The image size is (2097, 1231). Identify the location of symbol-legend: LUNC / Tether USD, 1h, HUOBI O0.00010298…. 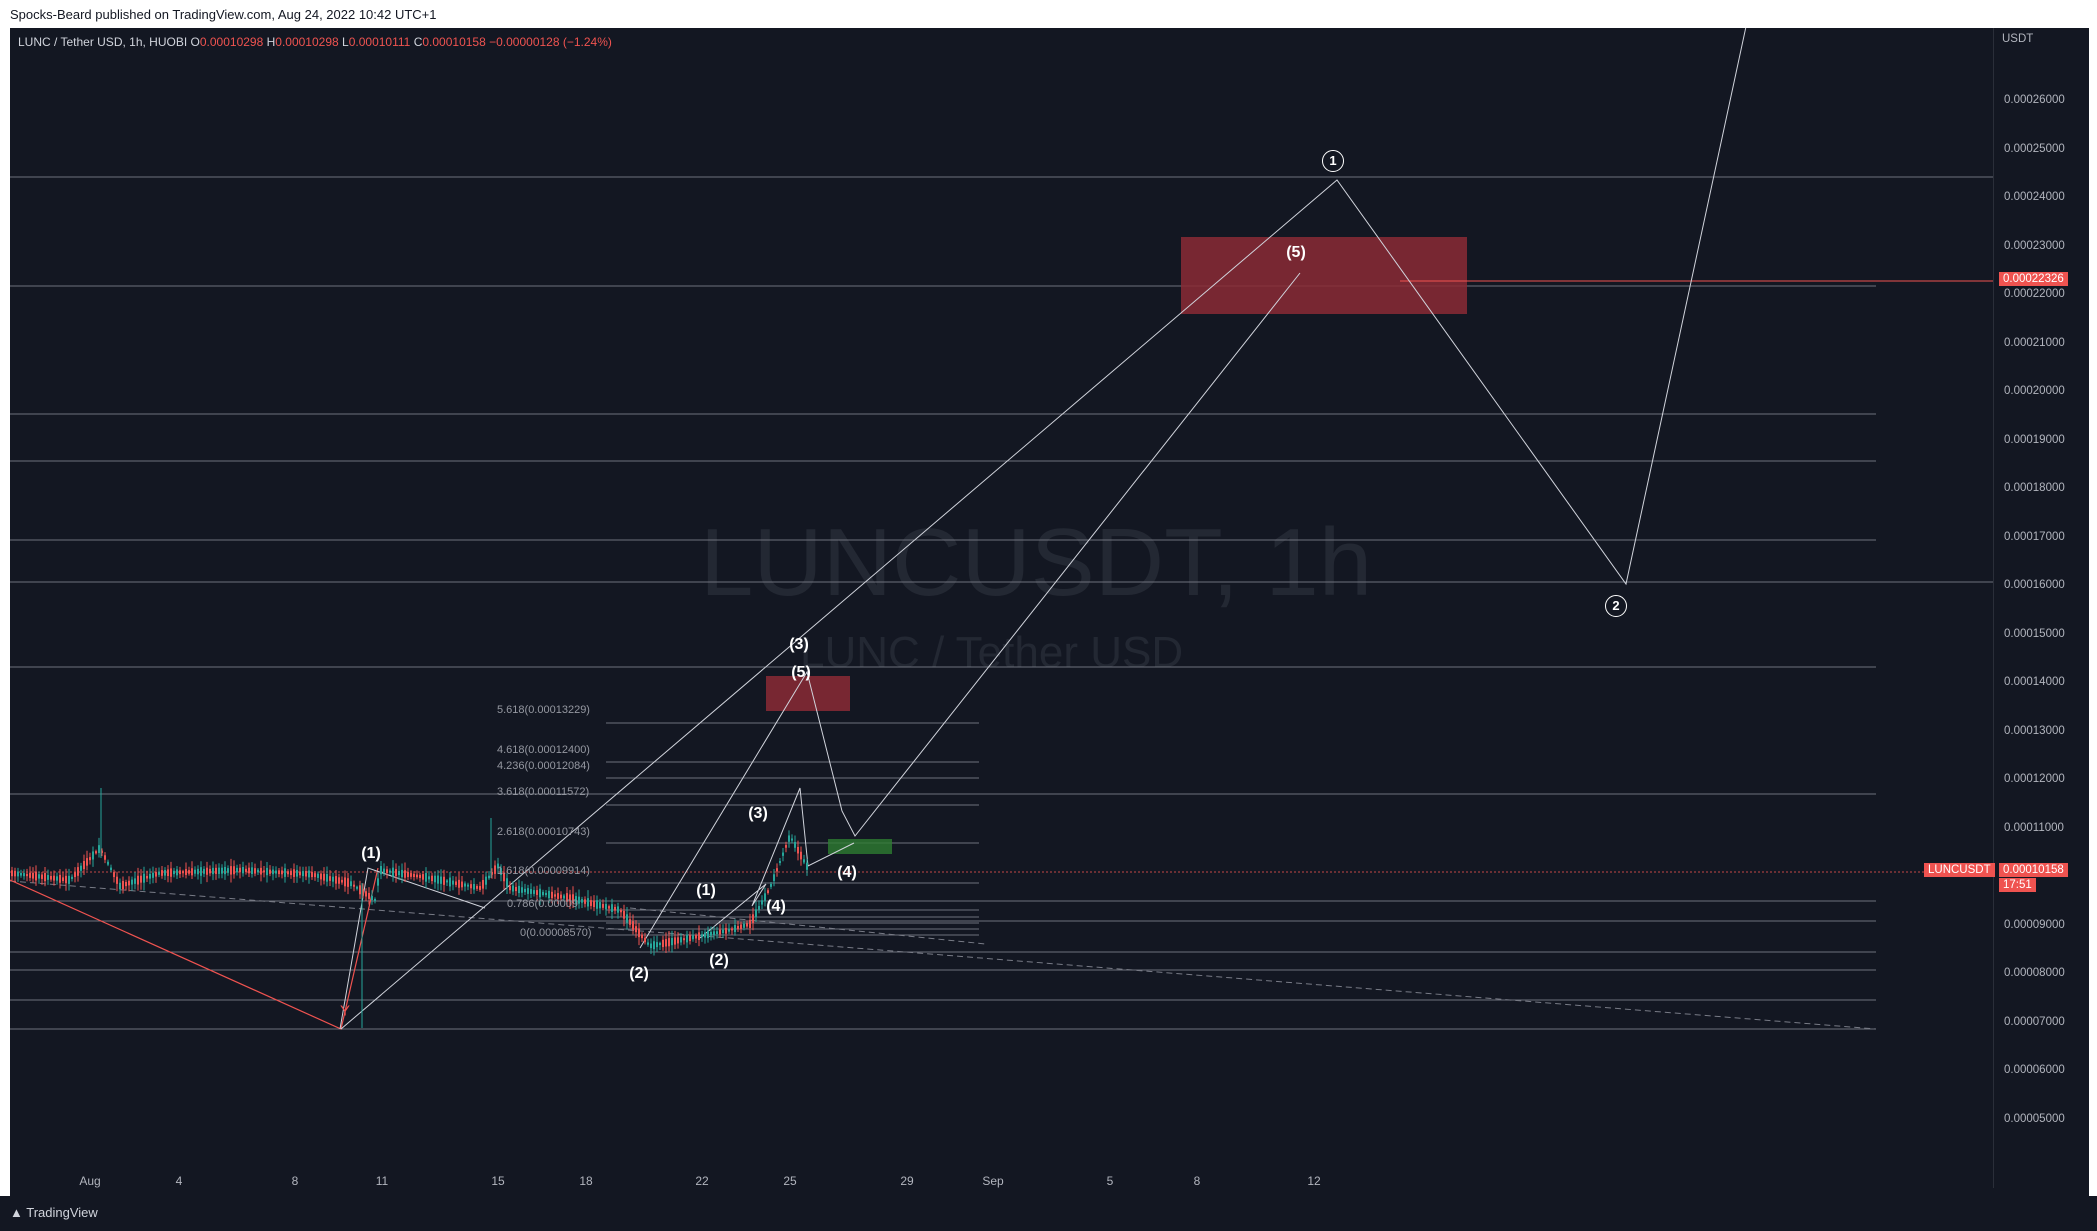
(315, 42).